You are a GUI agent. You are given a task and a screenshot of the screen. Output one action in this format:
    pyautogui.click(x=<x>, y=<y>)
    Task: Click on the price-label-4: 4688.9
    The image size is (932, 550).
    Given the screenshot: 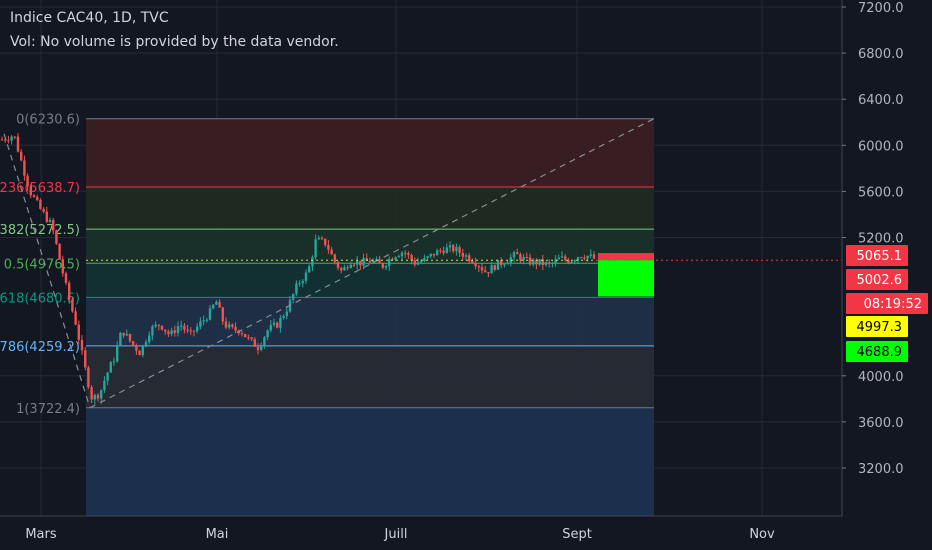 What is the action you would take?
    pyautogui.click(x=880, y=352)
    